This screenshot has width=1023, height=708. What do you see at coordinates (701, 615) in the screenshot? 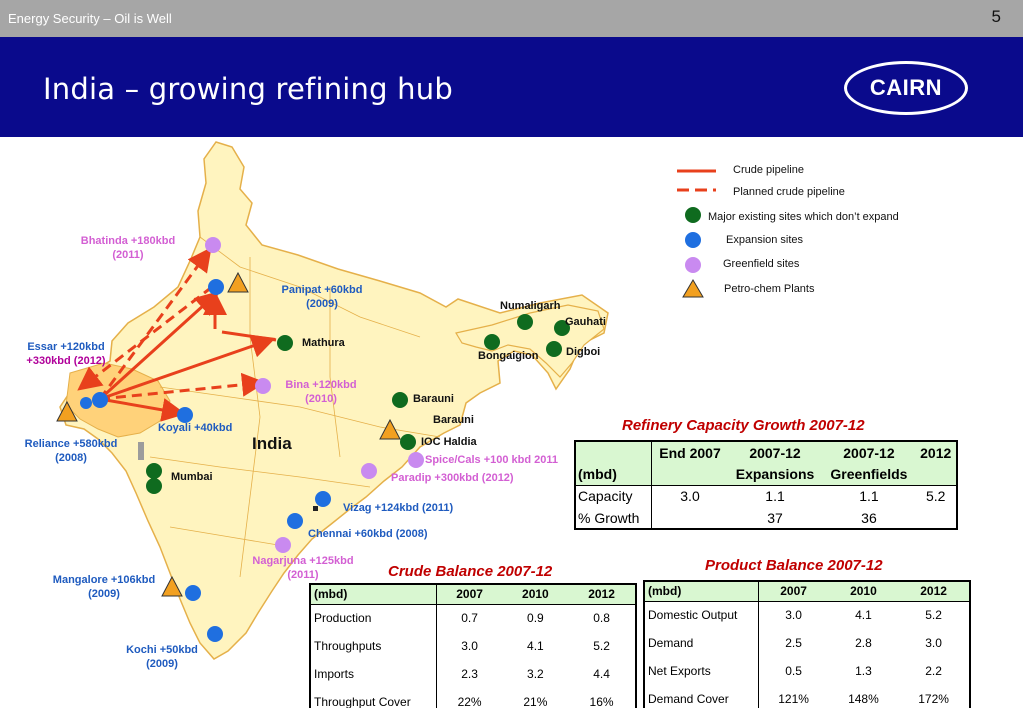
I see `row-label: Domestic Output` at bounding box center [701, 615].